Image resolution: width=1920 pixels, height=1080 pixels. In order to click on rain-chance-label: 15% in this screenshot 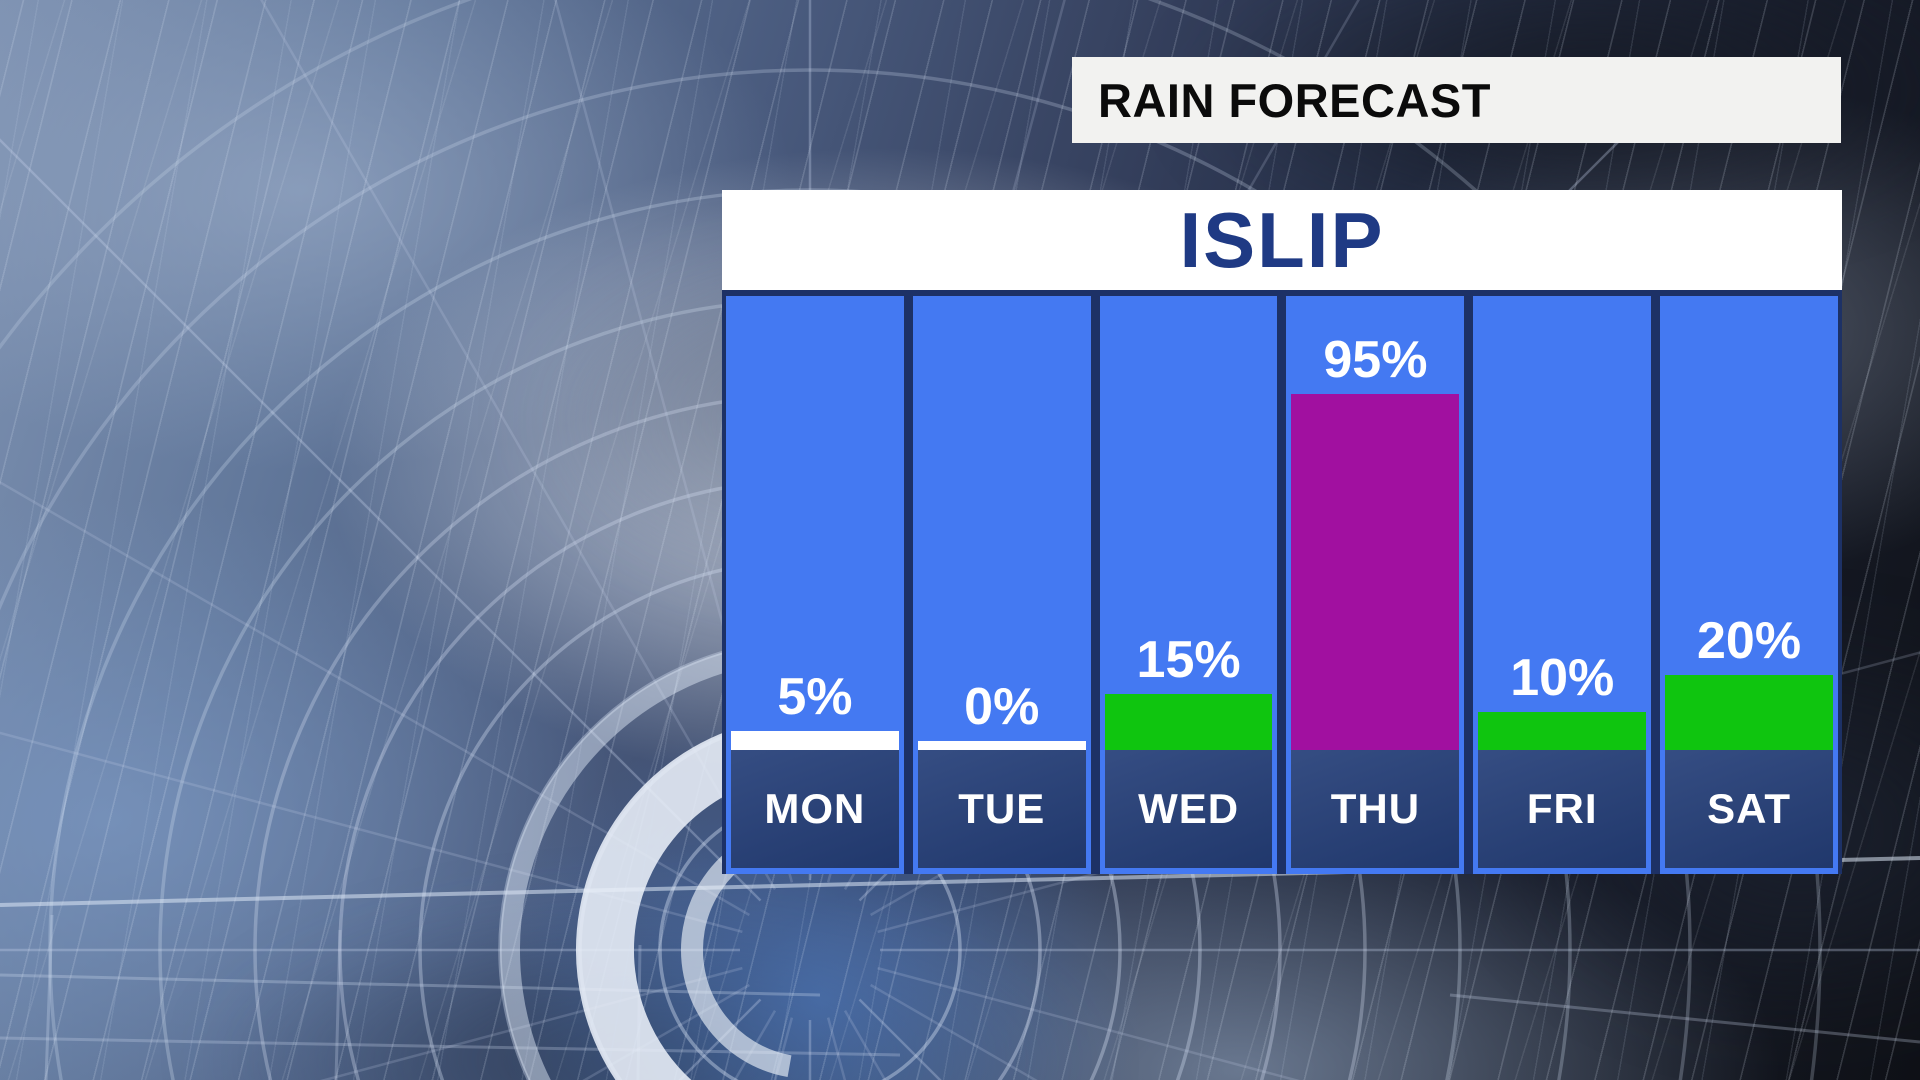, I will do `click(1188, 660)`.